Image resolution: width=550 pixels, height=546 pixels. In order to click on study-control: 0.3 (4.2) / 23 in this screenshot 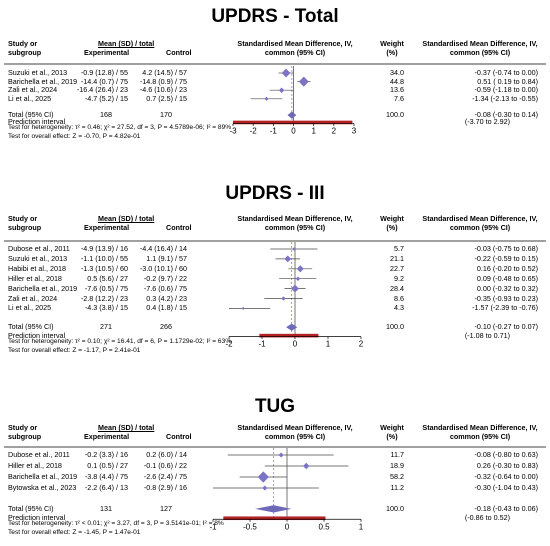, I will do `click(166, 298)`.